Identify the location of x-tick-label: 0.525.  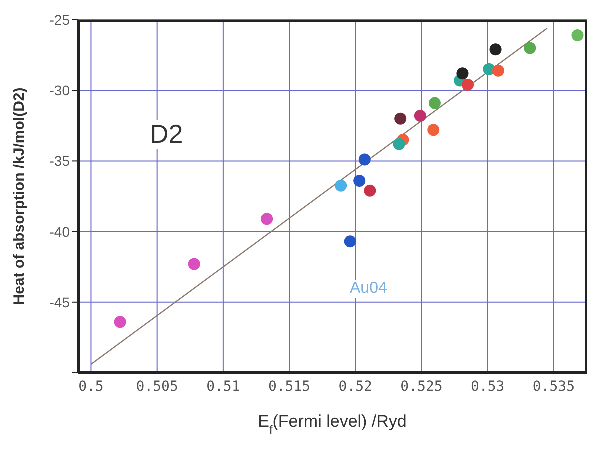
(421, 386).